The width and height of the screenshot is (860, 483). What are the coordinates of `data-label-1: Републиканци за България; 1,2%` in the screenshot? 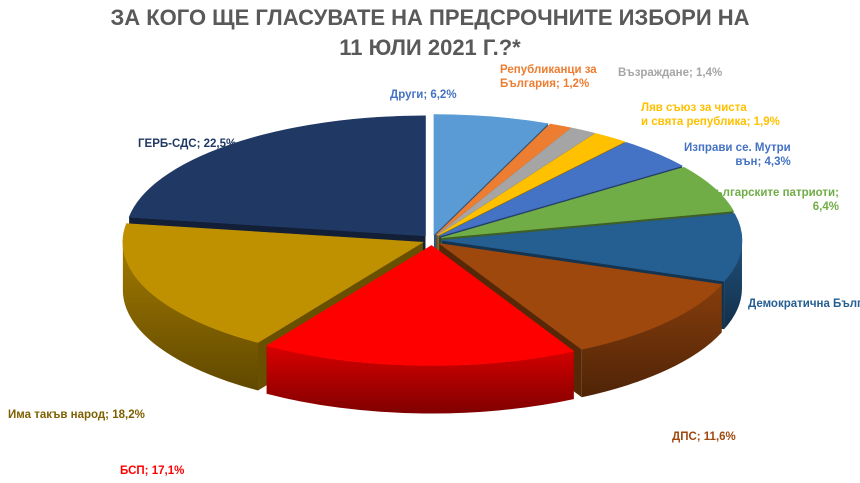 It's located at (548, 77).